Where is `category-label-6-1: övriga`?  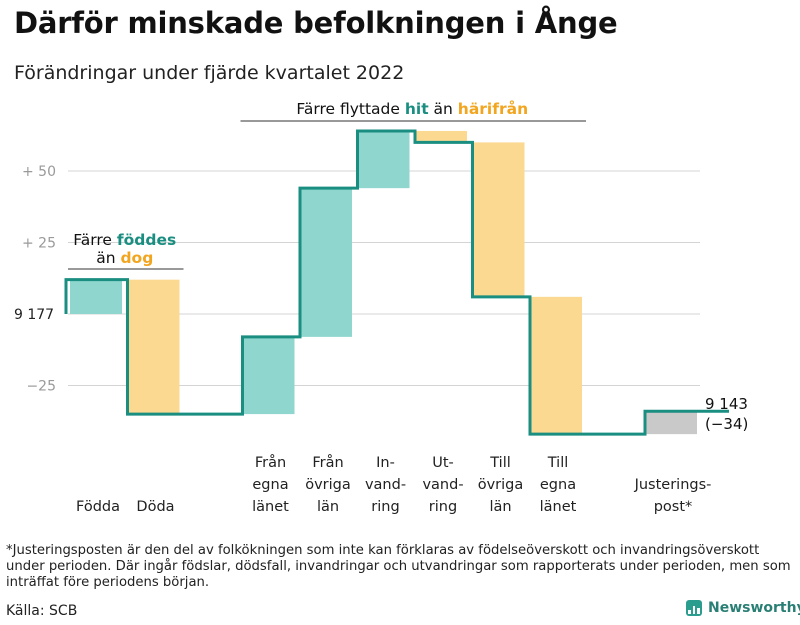
category-label-6-1: övriga is located at coordinates (501, 485).